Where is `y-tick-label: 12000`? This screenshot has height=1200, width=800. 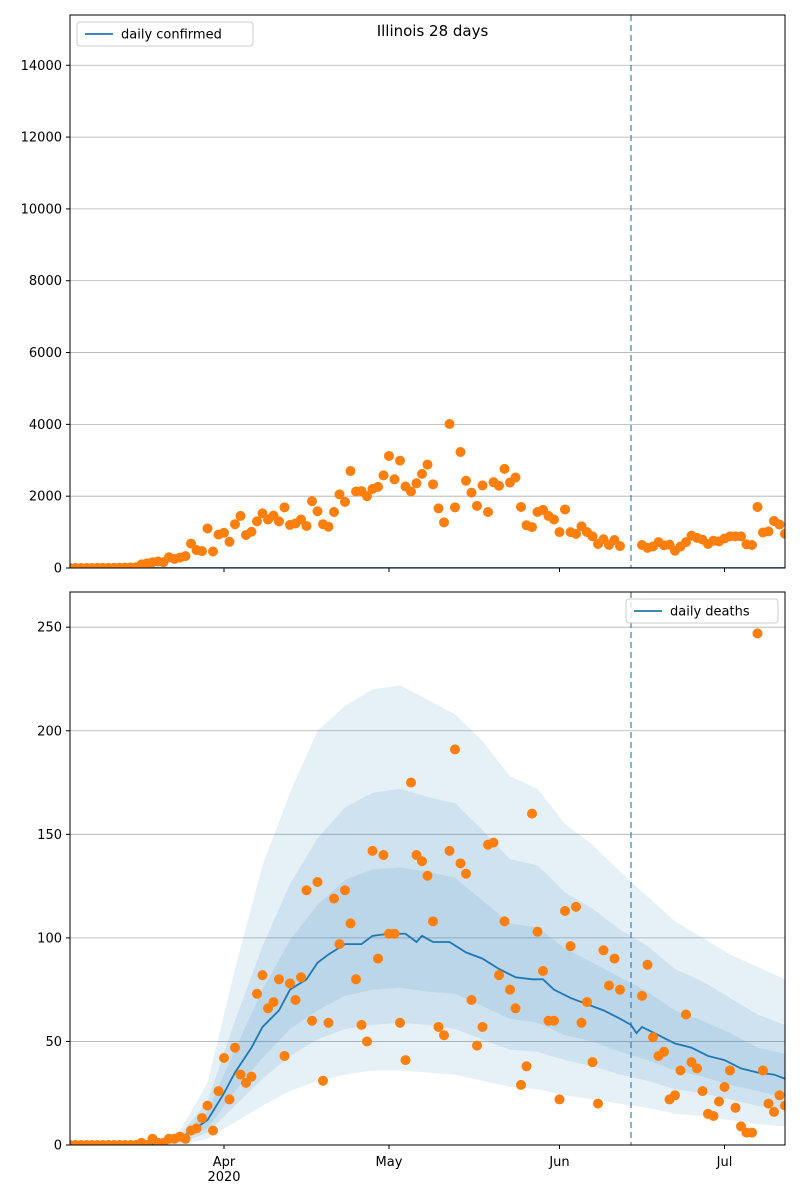
y-tick-label: 12000 is located at coordinates (41, 138).